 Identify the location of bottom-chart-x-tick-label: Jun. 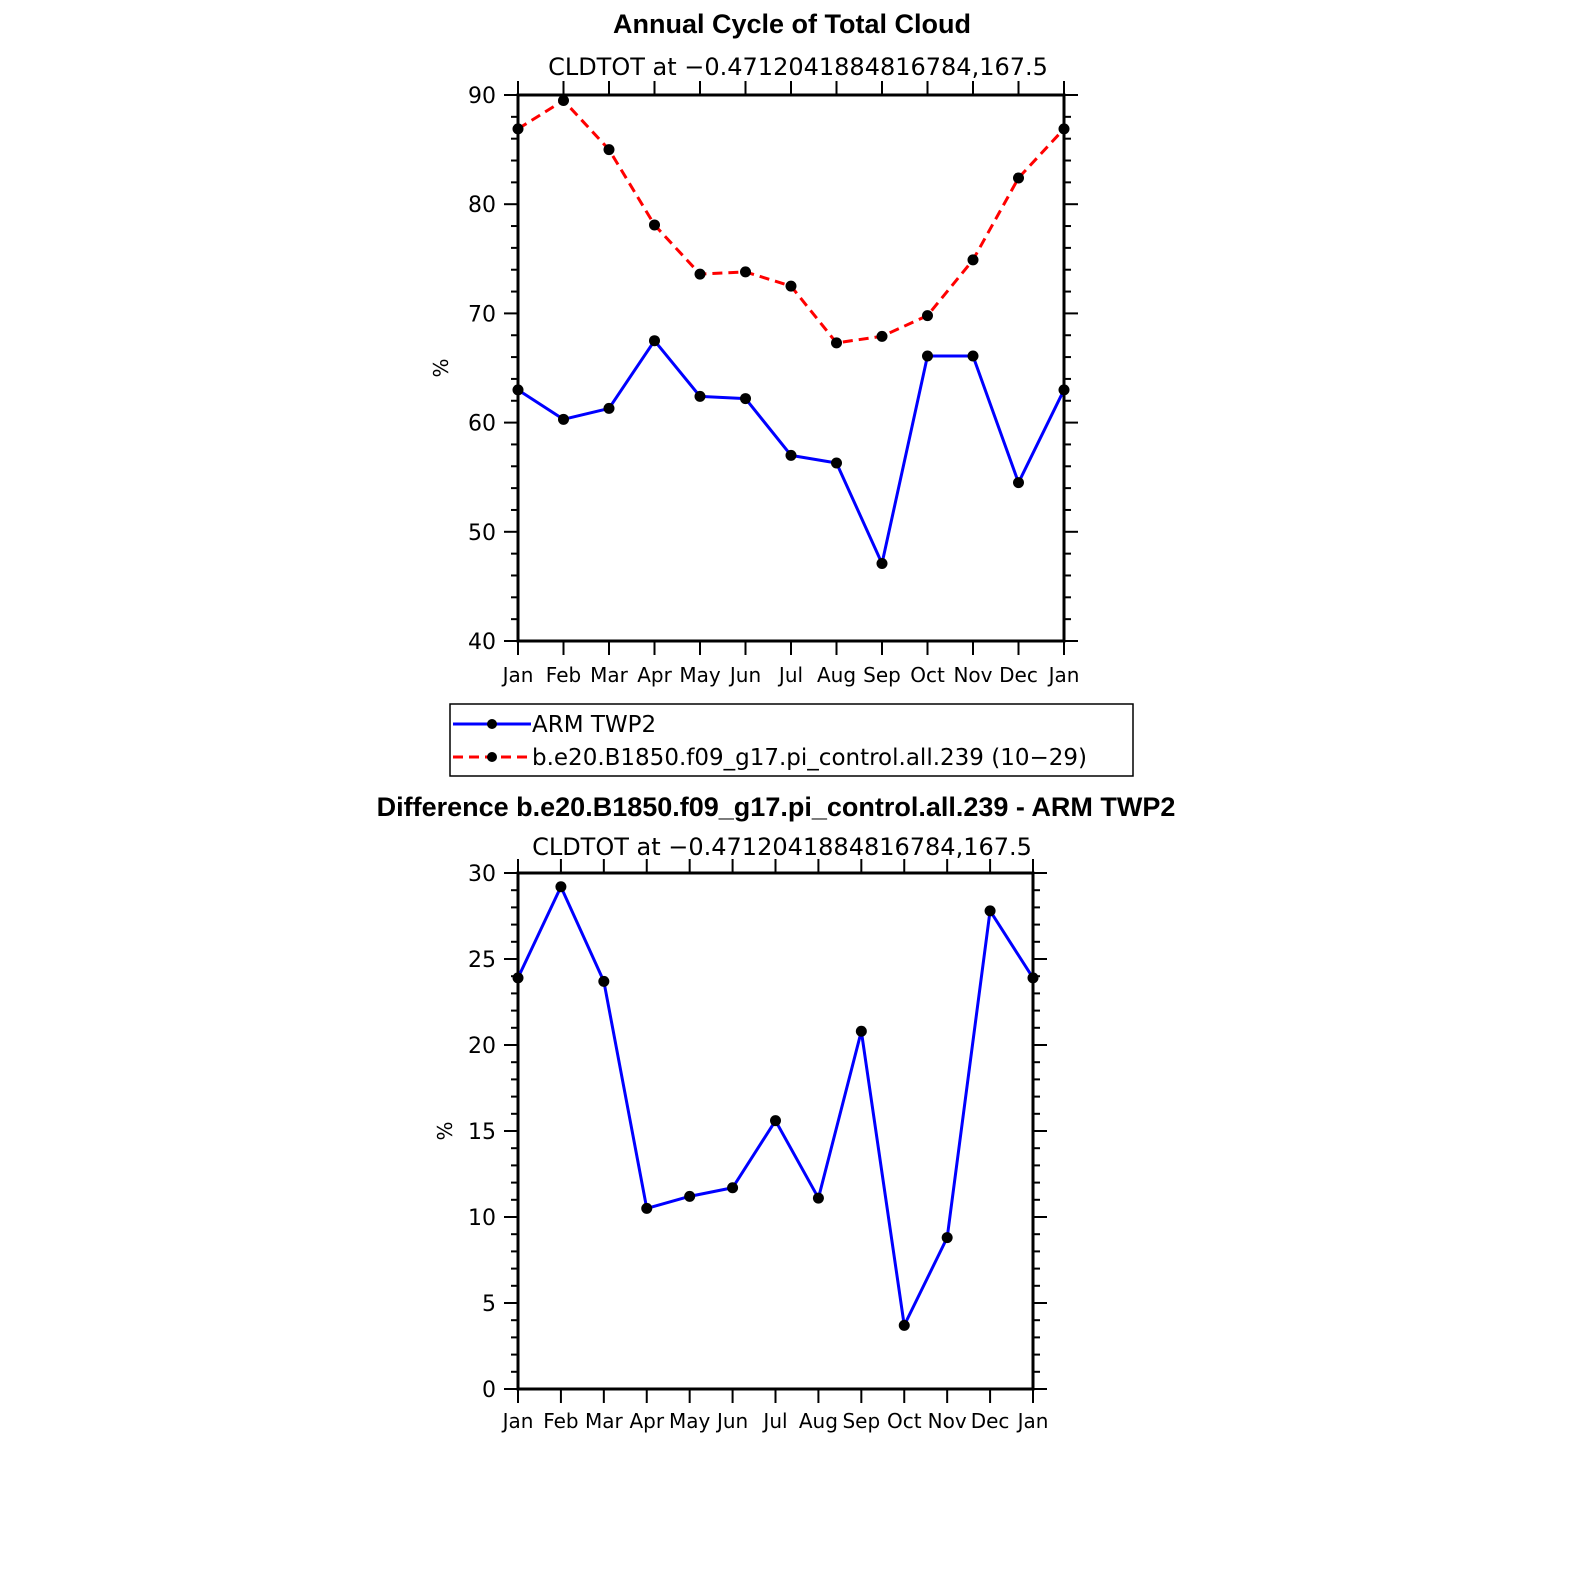
(731, 1421).